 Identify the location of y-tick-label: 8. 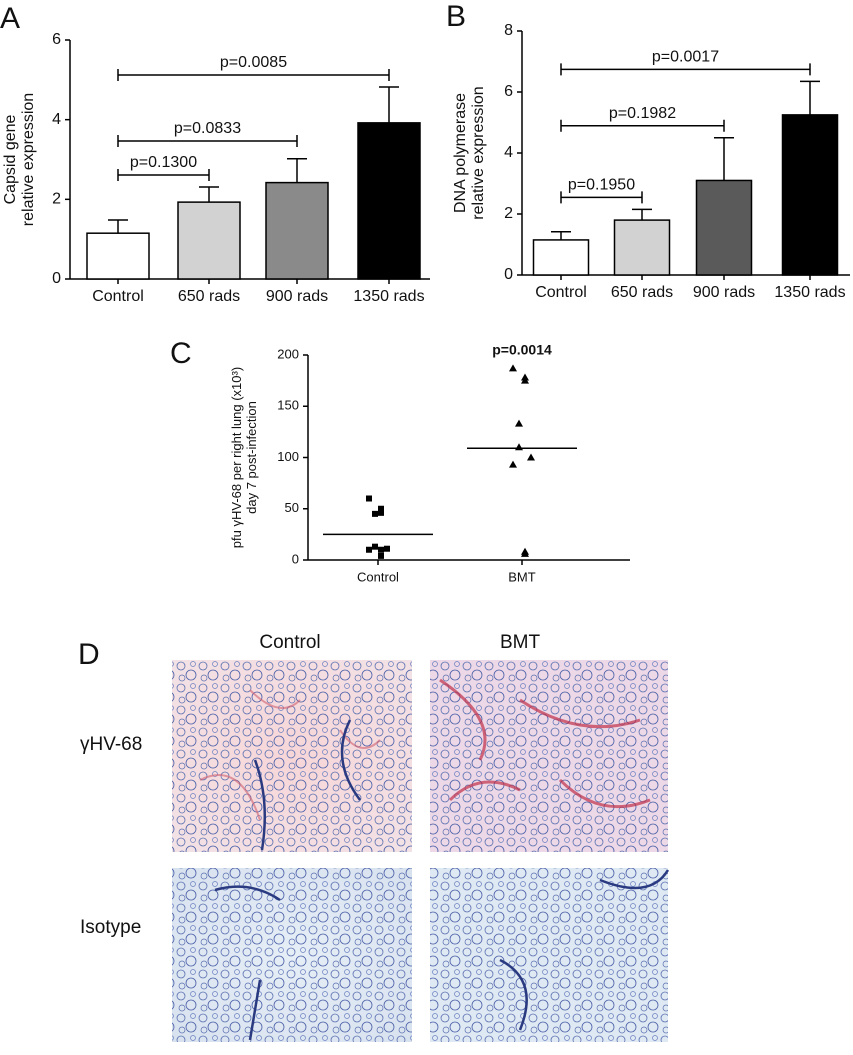
(508, 30).